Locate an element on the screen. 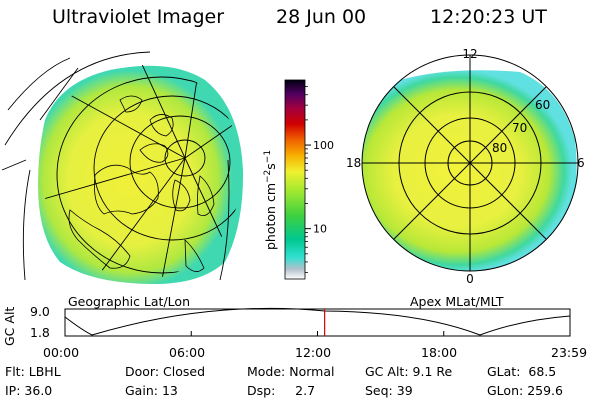 This screenshot has height=400, width=600. mlt-label-dawn: 6 is located at coordinates (581, 163).